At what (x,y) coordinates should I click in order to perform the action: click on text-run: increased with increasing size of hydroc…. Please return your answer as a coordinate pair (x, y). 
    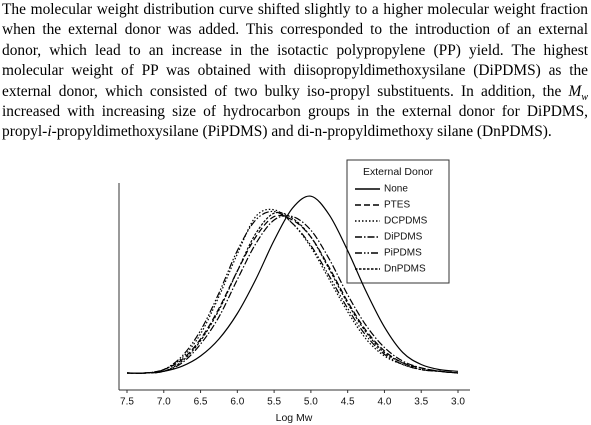
    Looking at the image, I should click on (295, 122).